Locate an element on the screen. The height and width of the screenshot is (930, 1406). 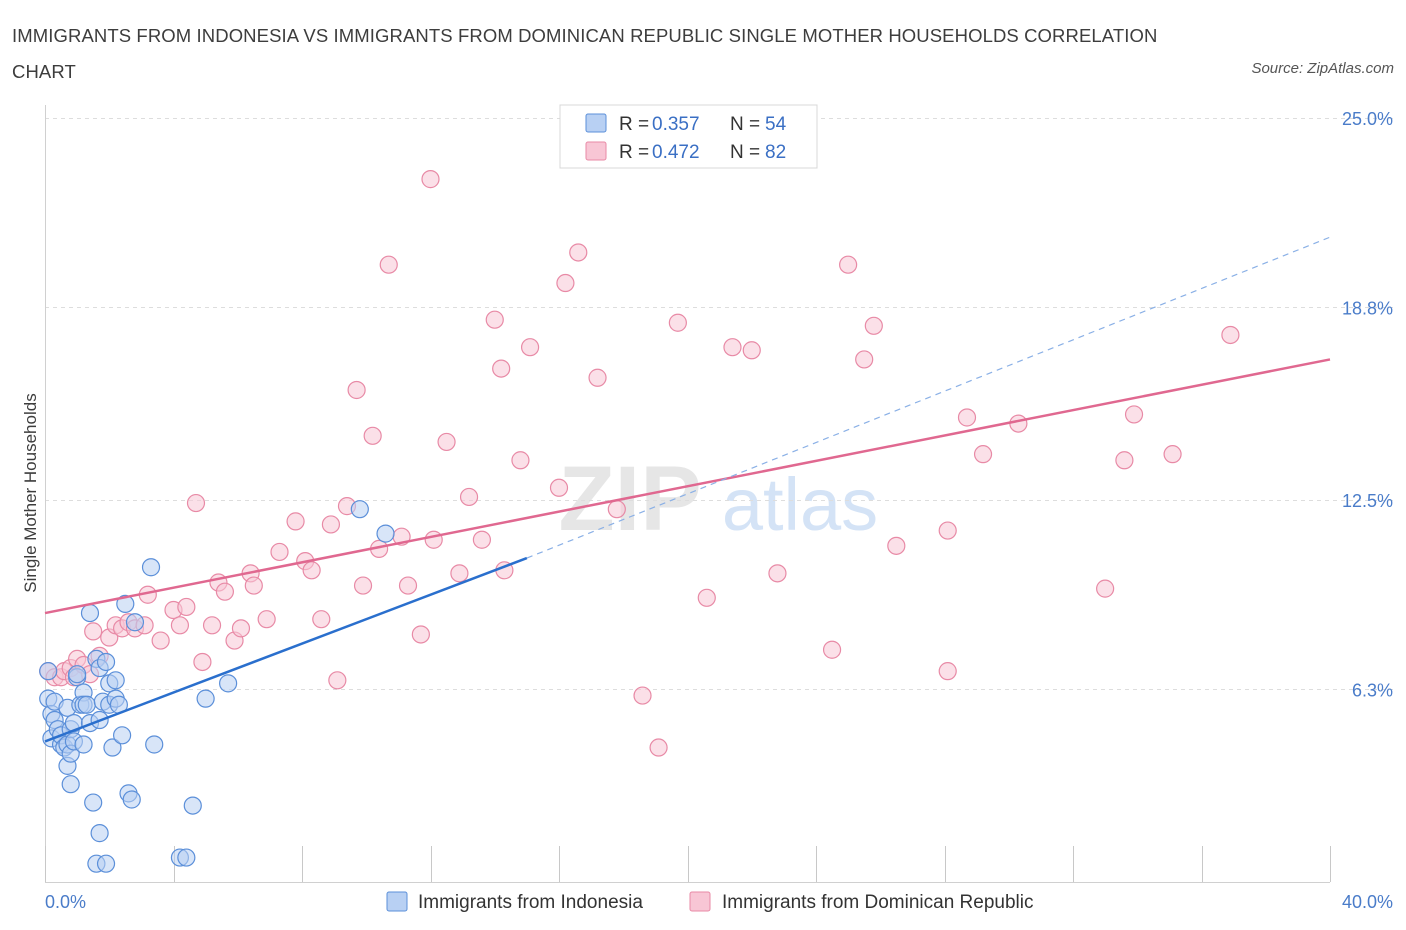
legend-n-label-indonesia: N = is located at coordinates (745, 124).